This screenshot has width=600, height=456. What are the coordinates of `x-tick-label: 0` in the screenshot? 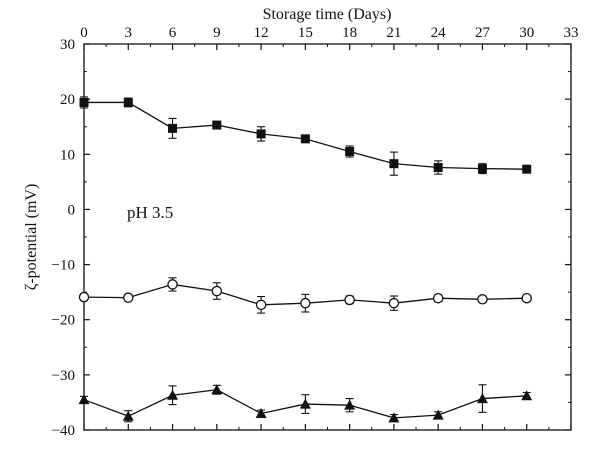 It's located at (84, 33).